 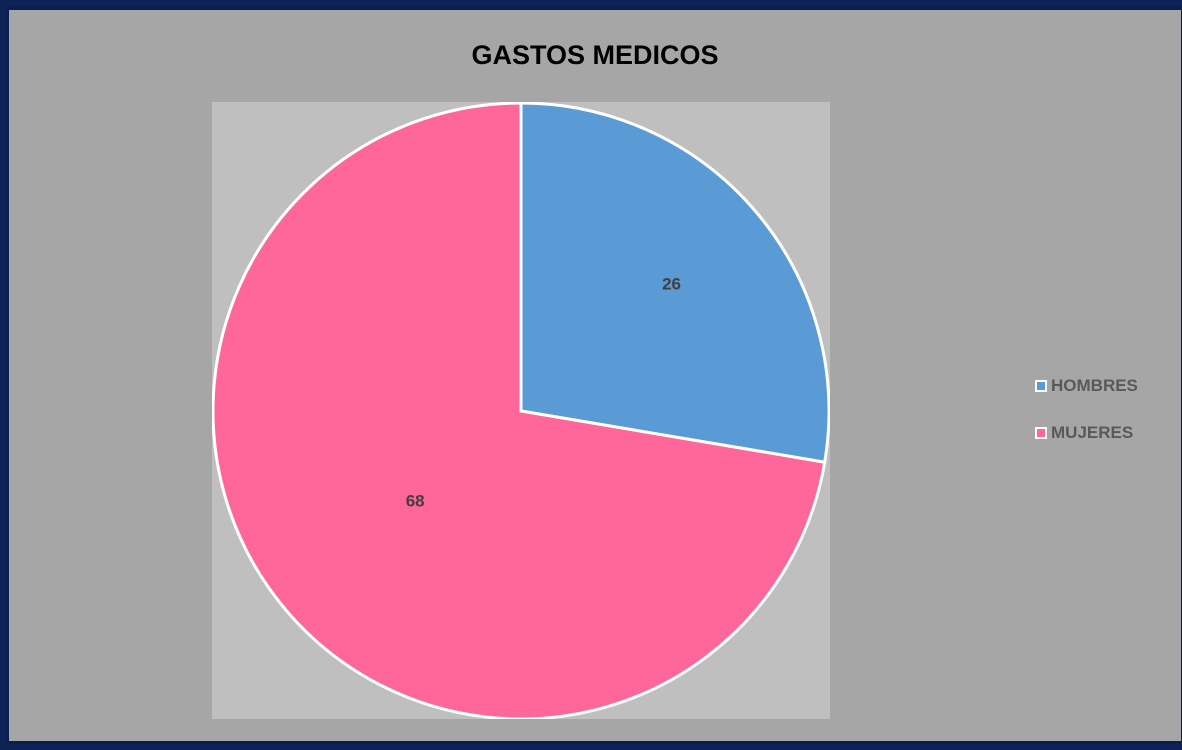 I want to click on legend: HOMBRES MUJERES, so click(x=1086, y=422).